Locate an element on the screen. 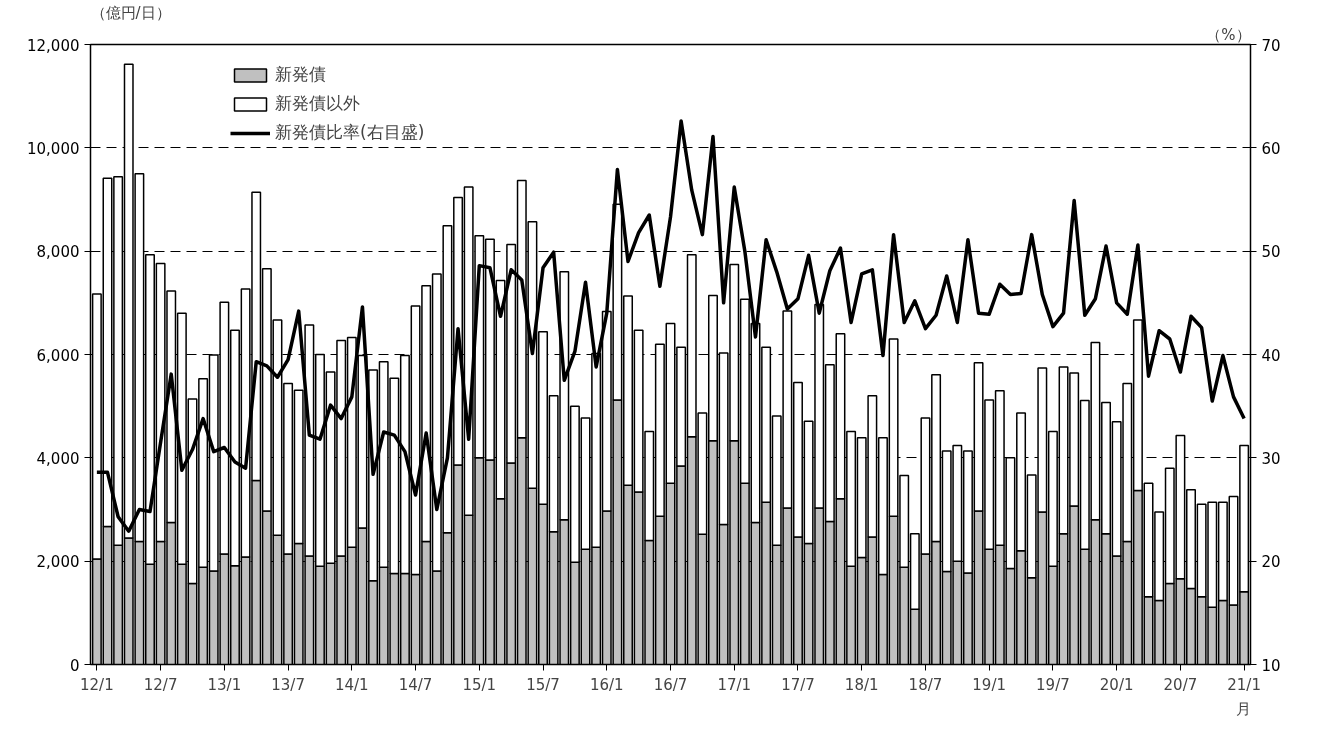 The width and height of the screenshot is (1329, 740). y-tick-label: 10,000 is located at coordinates (53, 148).